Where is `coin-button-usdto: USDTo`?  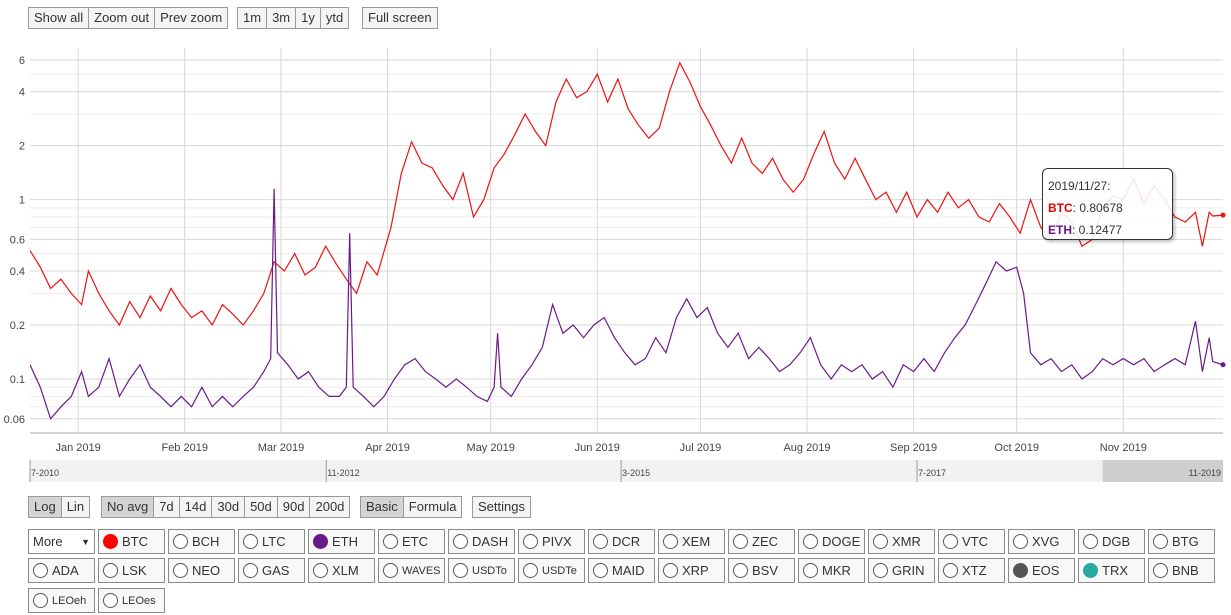 coin-button-usdto: USDTo is located at coordinates (481, 570).